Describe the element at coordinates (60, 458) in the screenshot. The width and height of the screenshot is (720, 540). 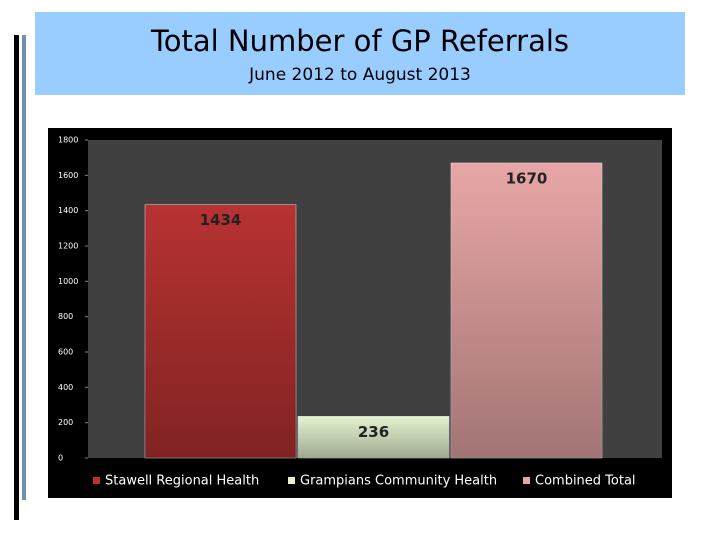
I see `y-tick-label: 0` at that location.